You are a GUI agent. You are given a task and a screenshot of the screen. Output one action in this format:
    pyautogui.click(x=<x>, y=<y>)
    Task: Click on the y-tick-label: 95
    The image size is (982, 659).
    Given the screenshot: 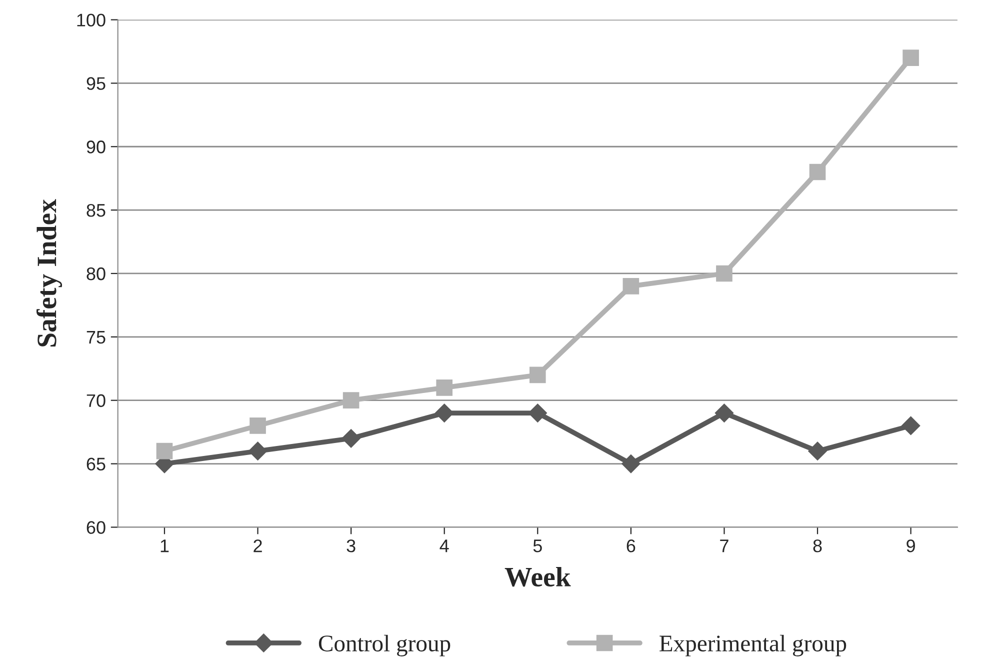 What is the action you would take?
    pyautogui.click(x=96, y=83)
    